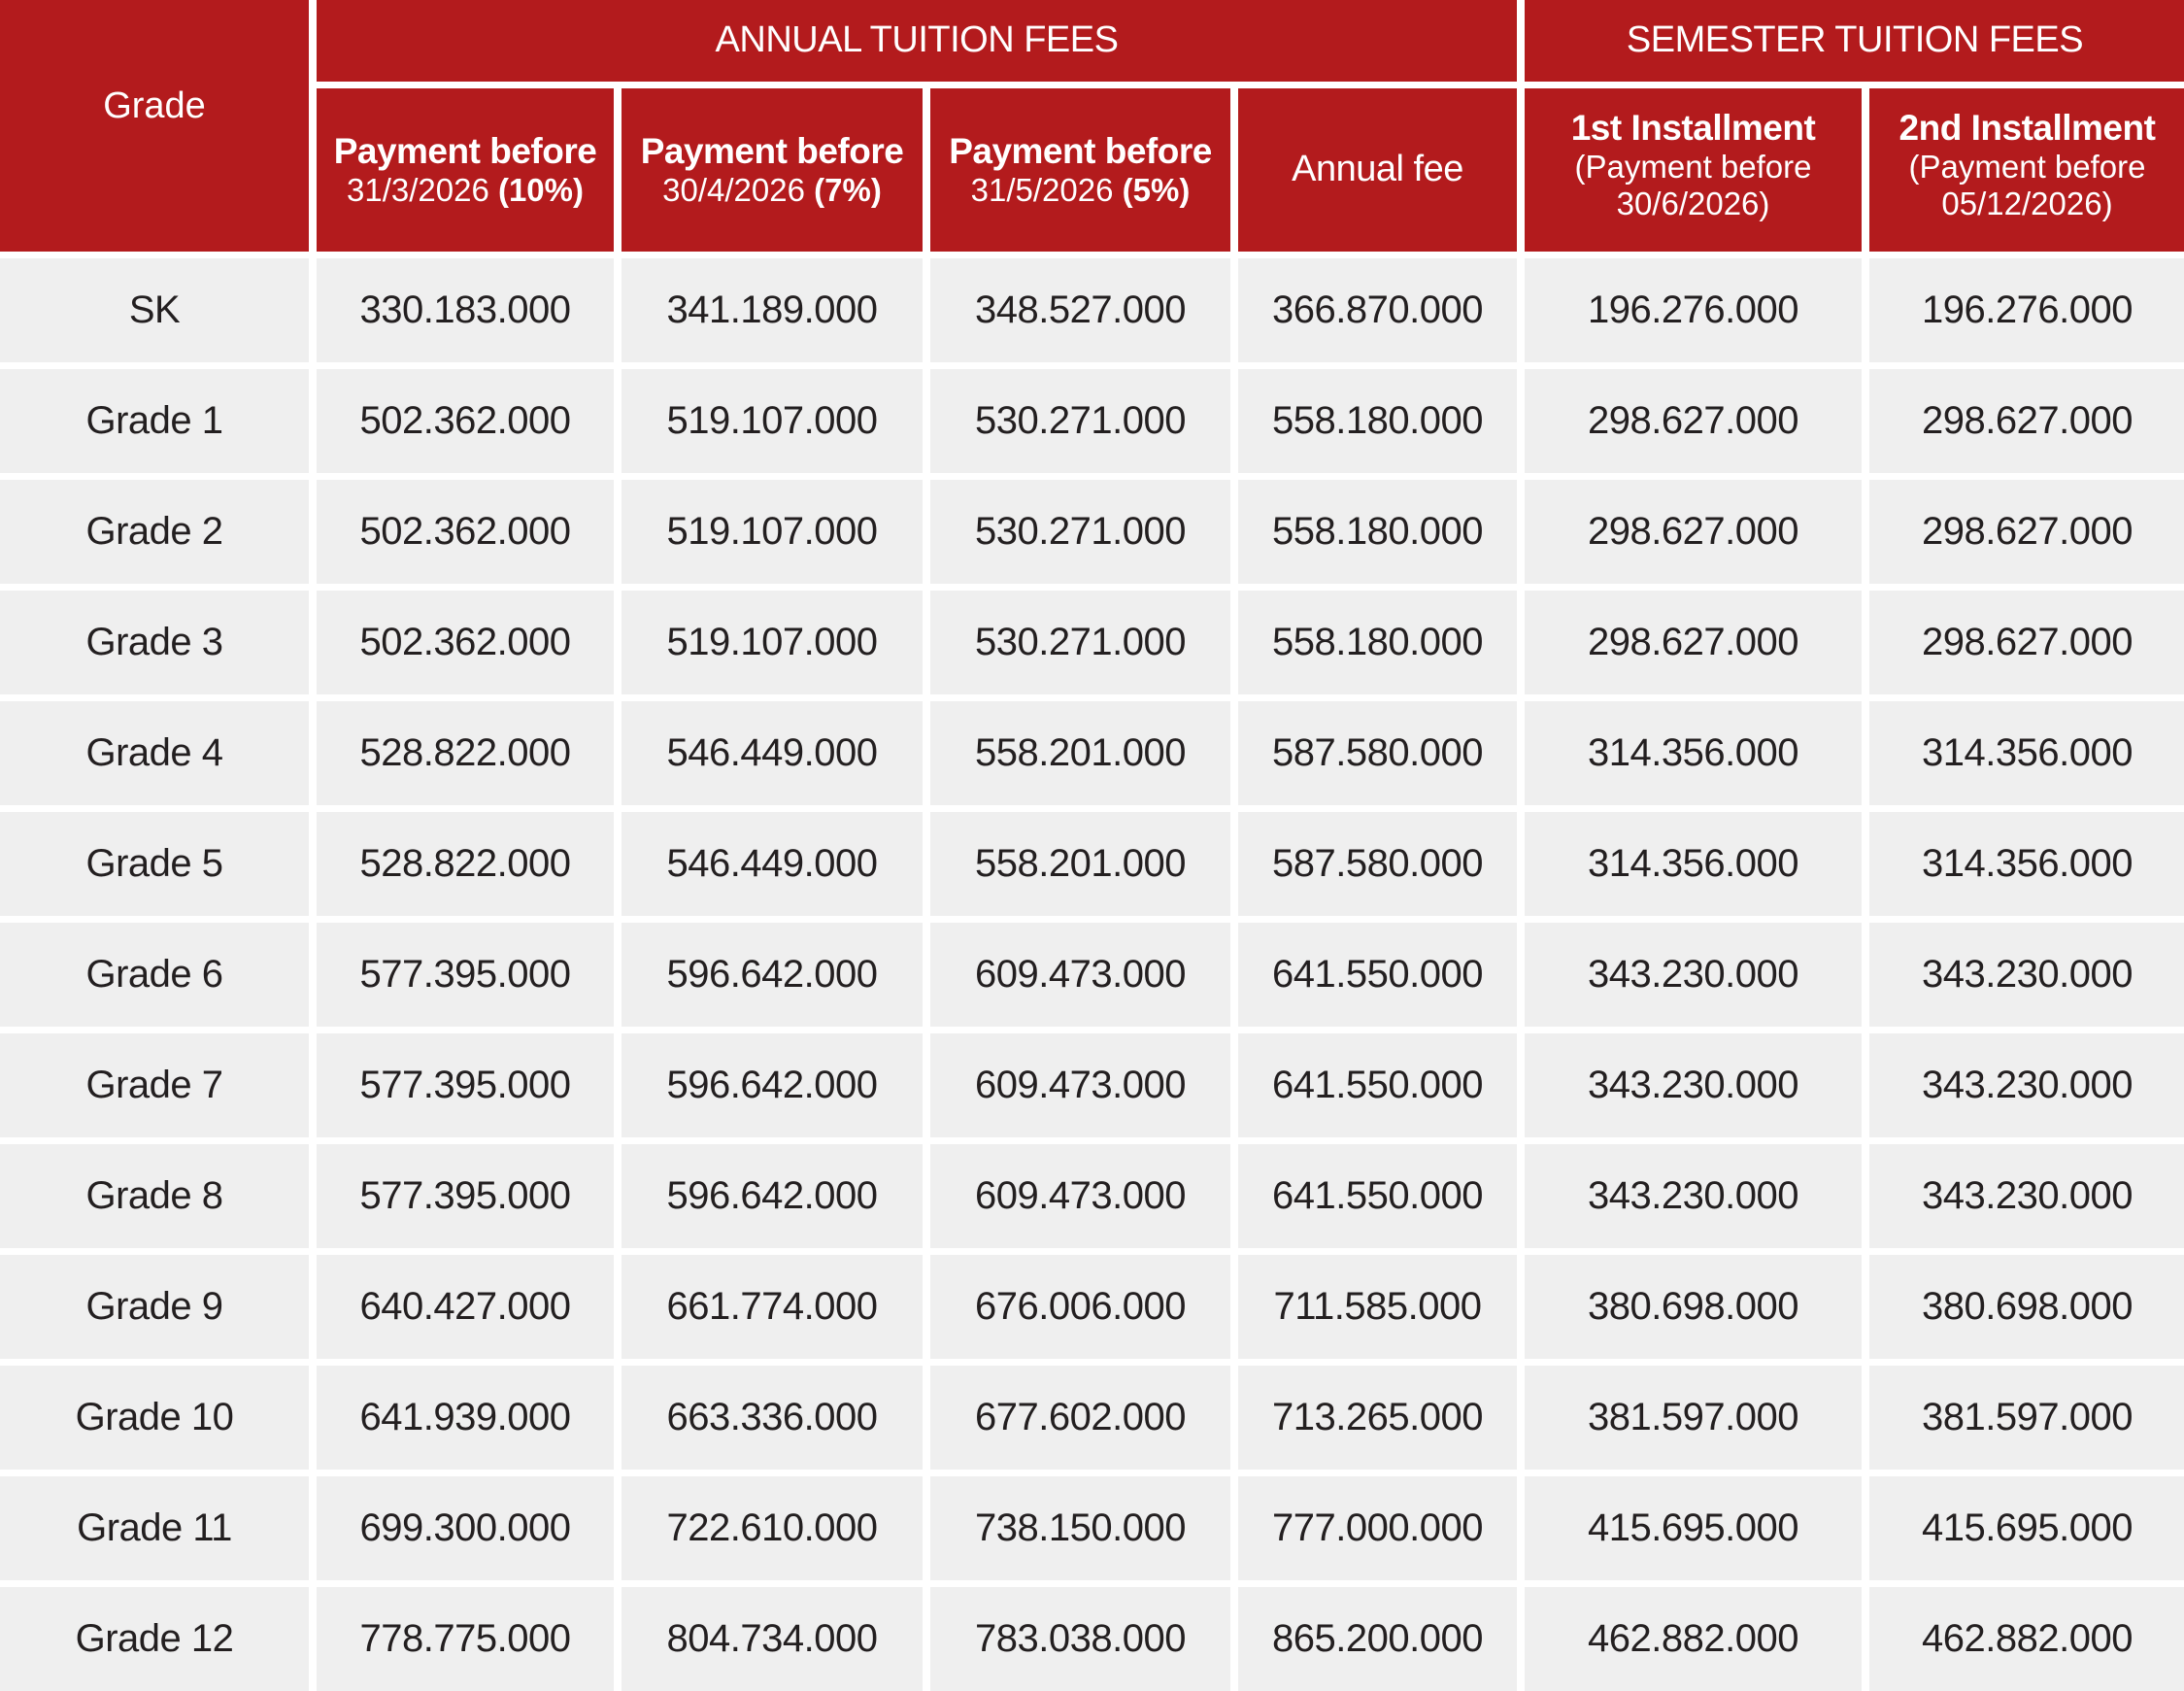 The image size is (2184, 1691). I want to click on discount: (7%), so click(848, 190).